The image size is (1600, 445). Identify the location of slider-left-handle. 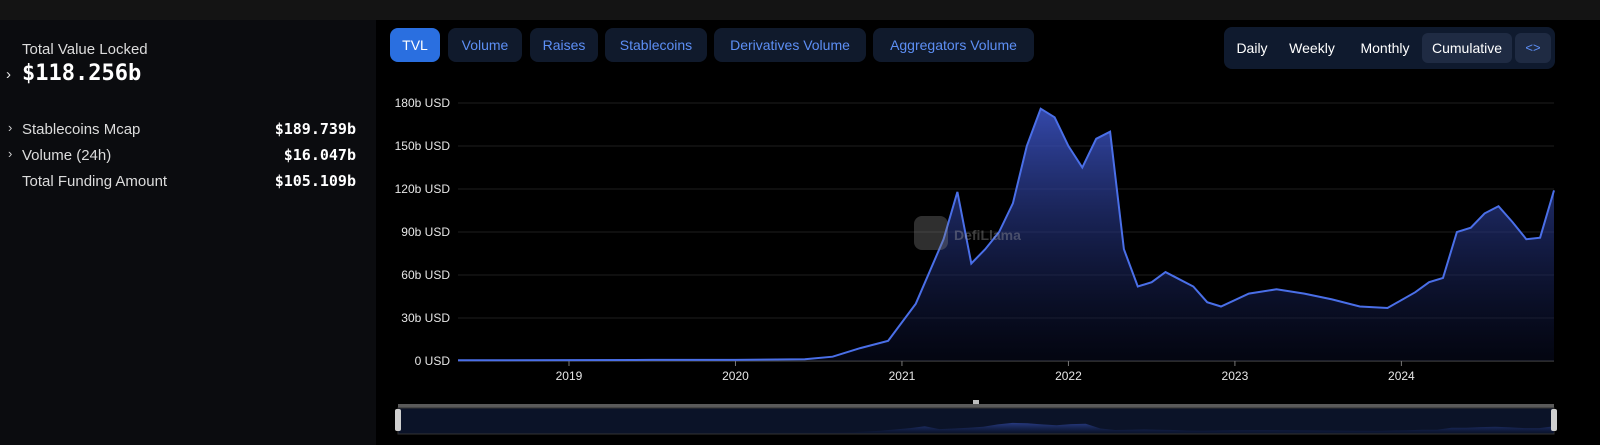
(398, 420).